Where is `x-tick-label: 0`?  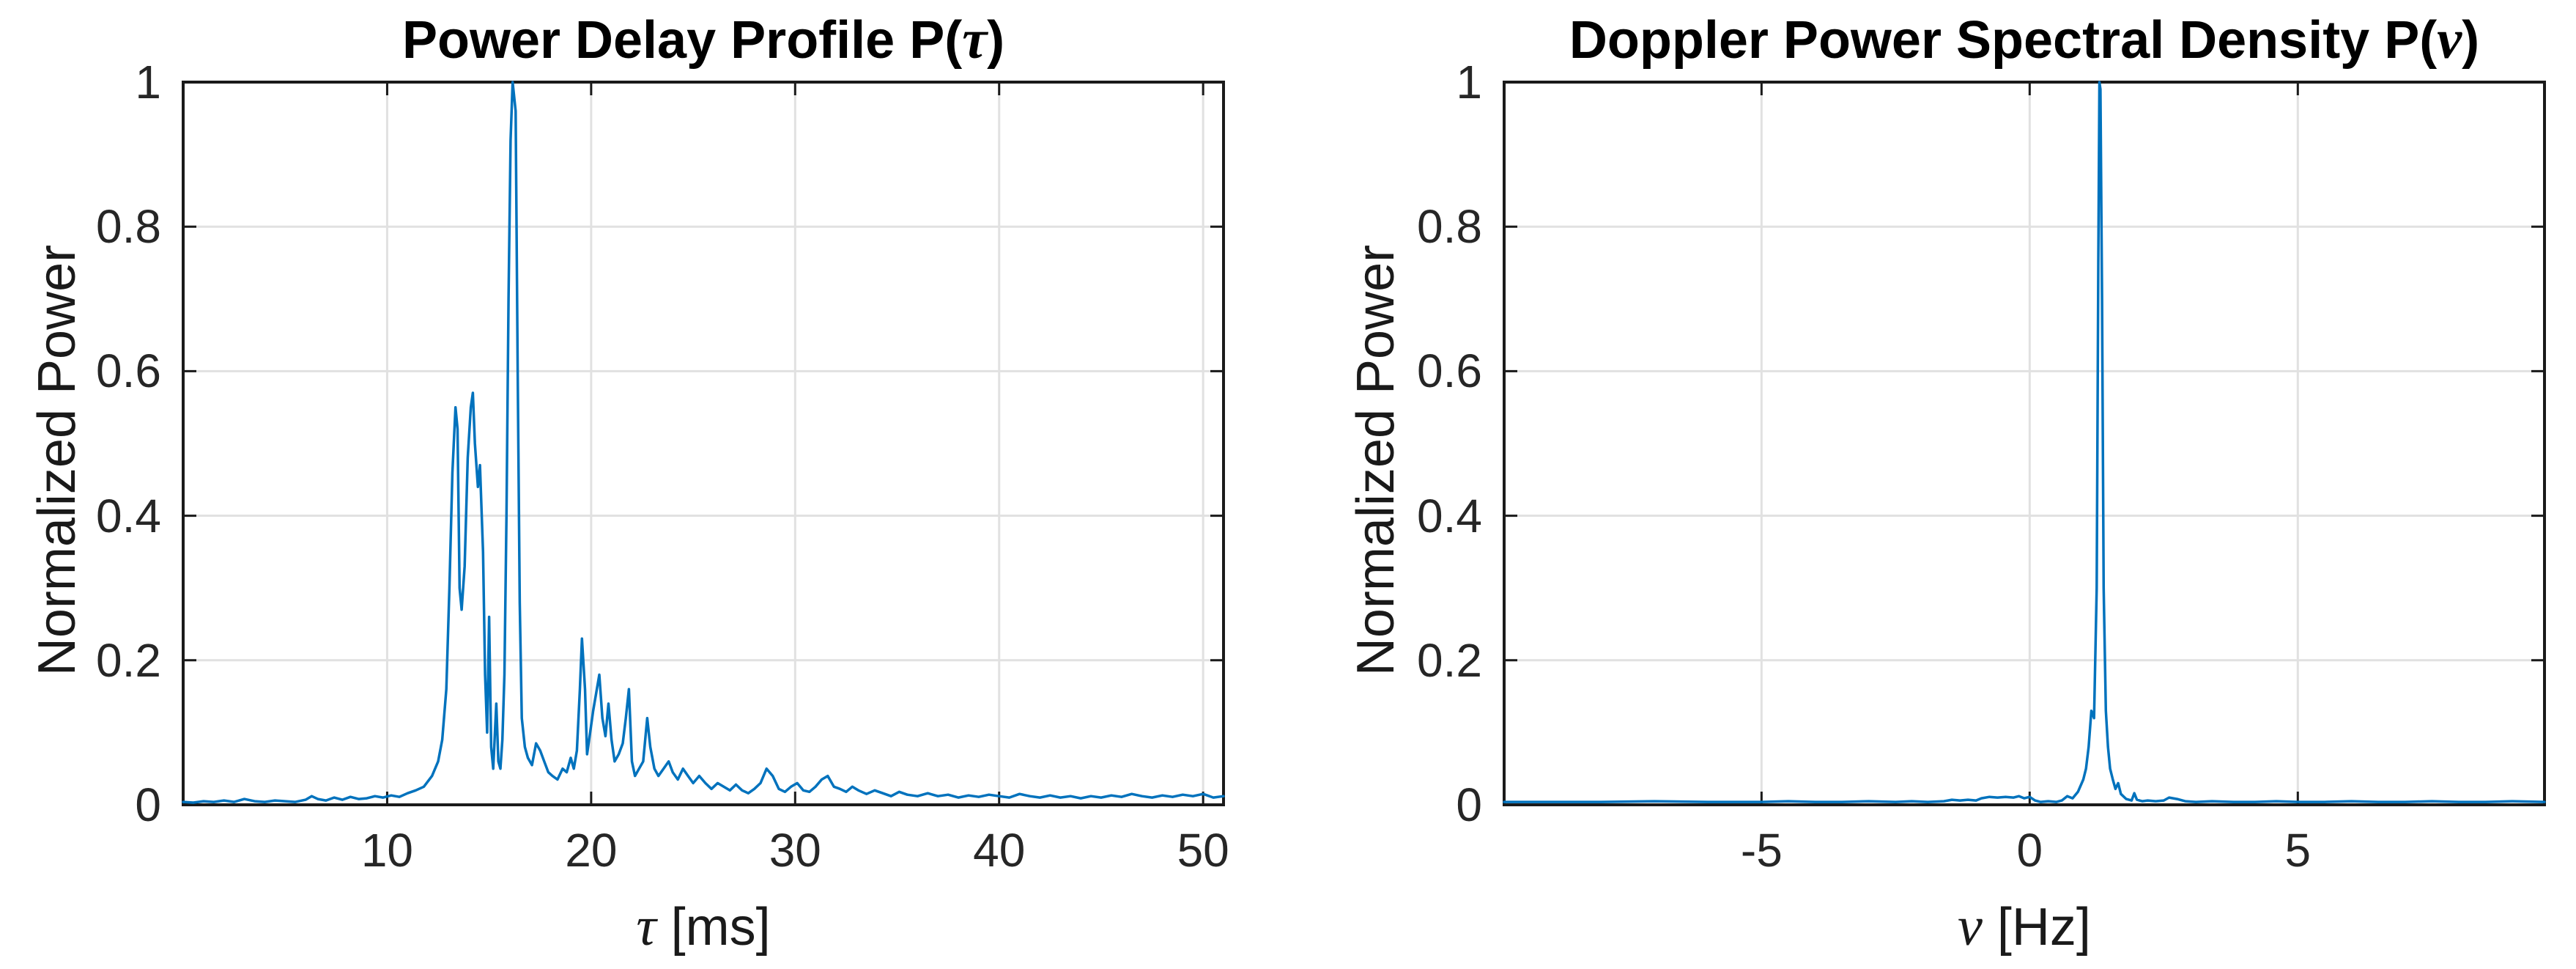 x-tick-label: 0 is located at coordinates (2029, 850).